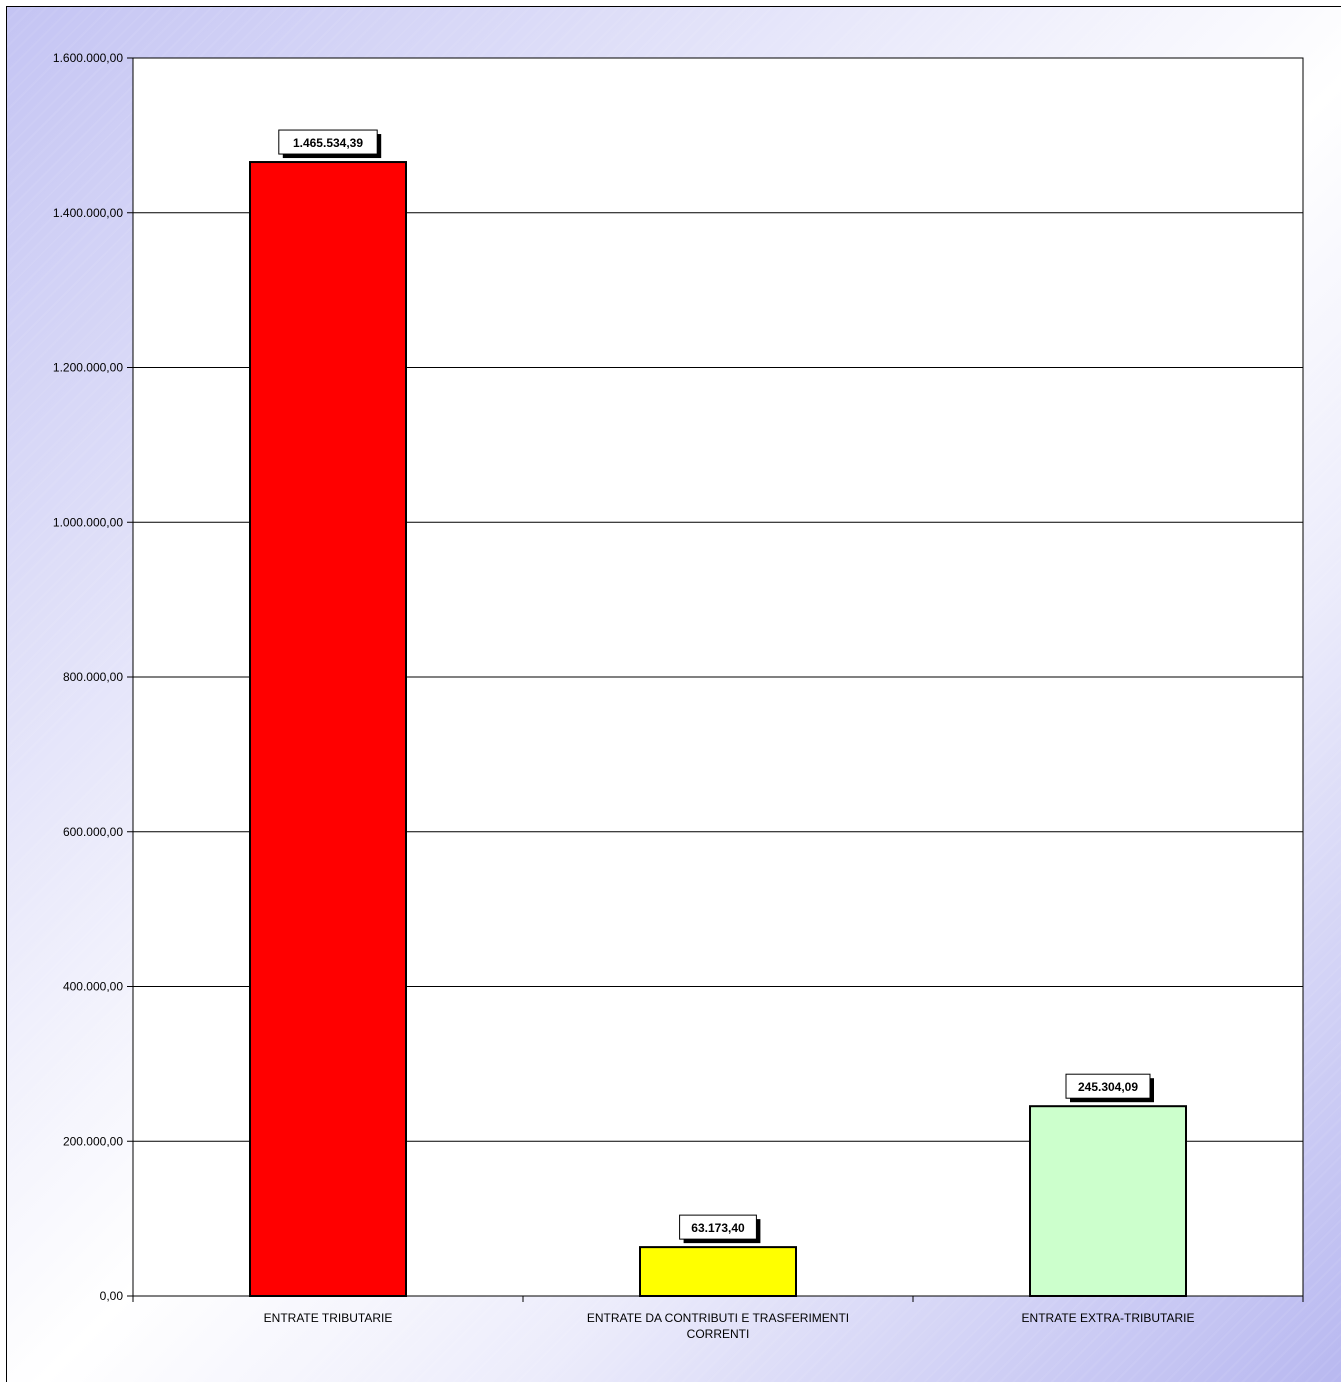 The image size is (1341, 1382). Describe the element at coordinates (1108, 1318) in the screenshot. I see `x-tick-label: ENTRATE EXTRA-TRIBUTARIE` at that location.